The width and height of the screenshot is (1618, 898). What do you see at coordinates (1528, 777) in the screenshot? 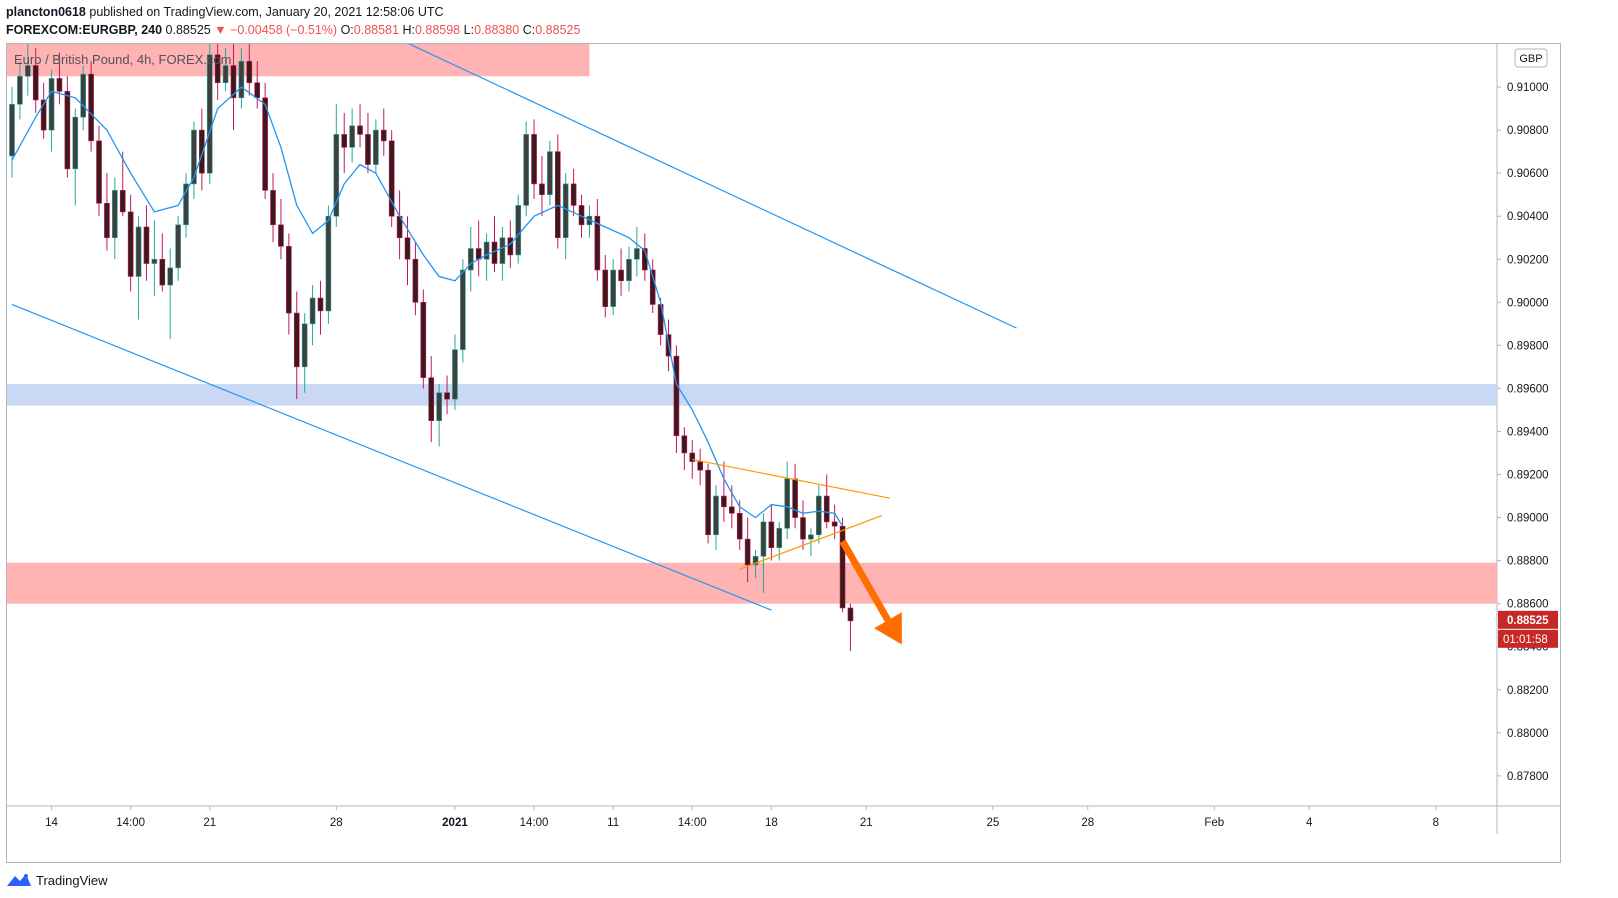
I see `price-tick-label: 0.87800` at bounding box center [1528, 777].